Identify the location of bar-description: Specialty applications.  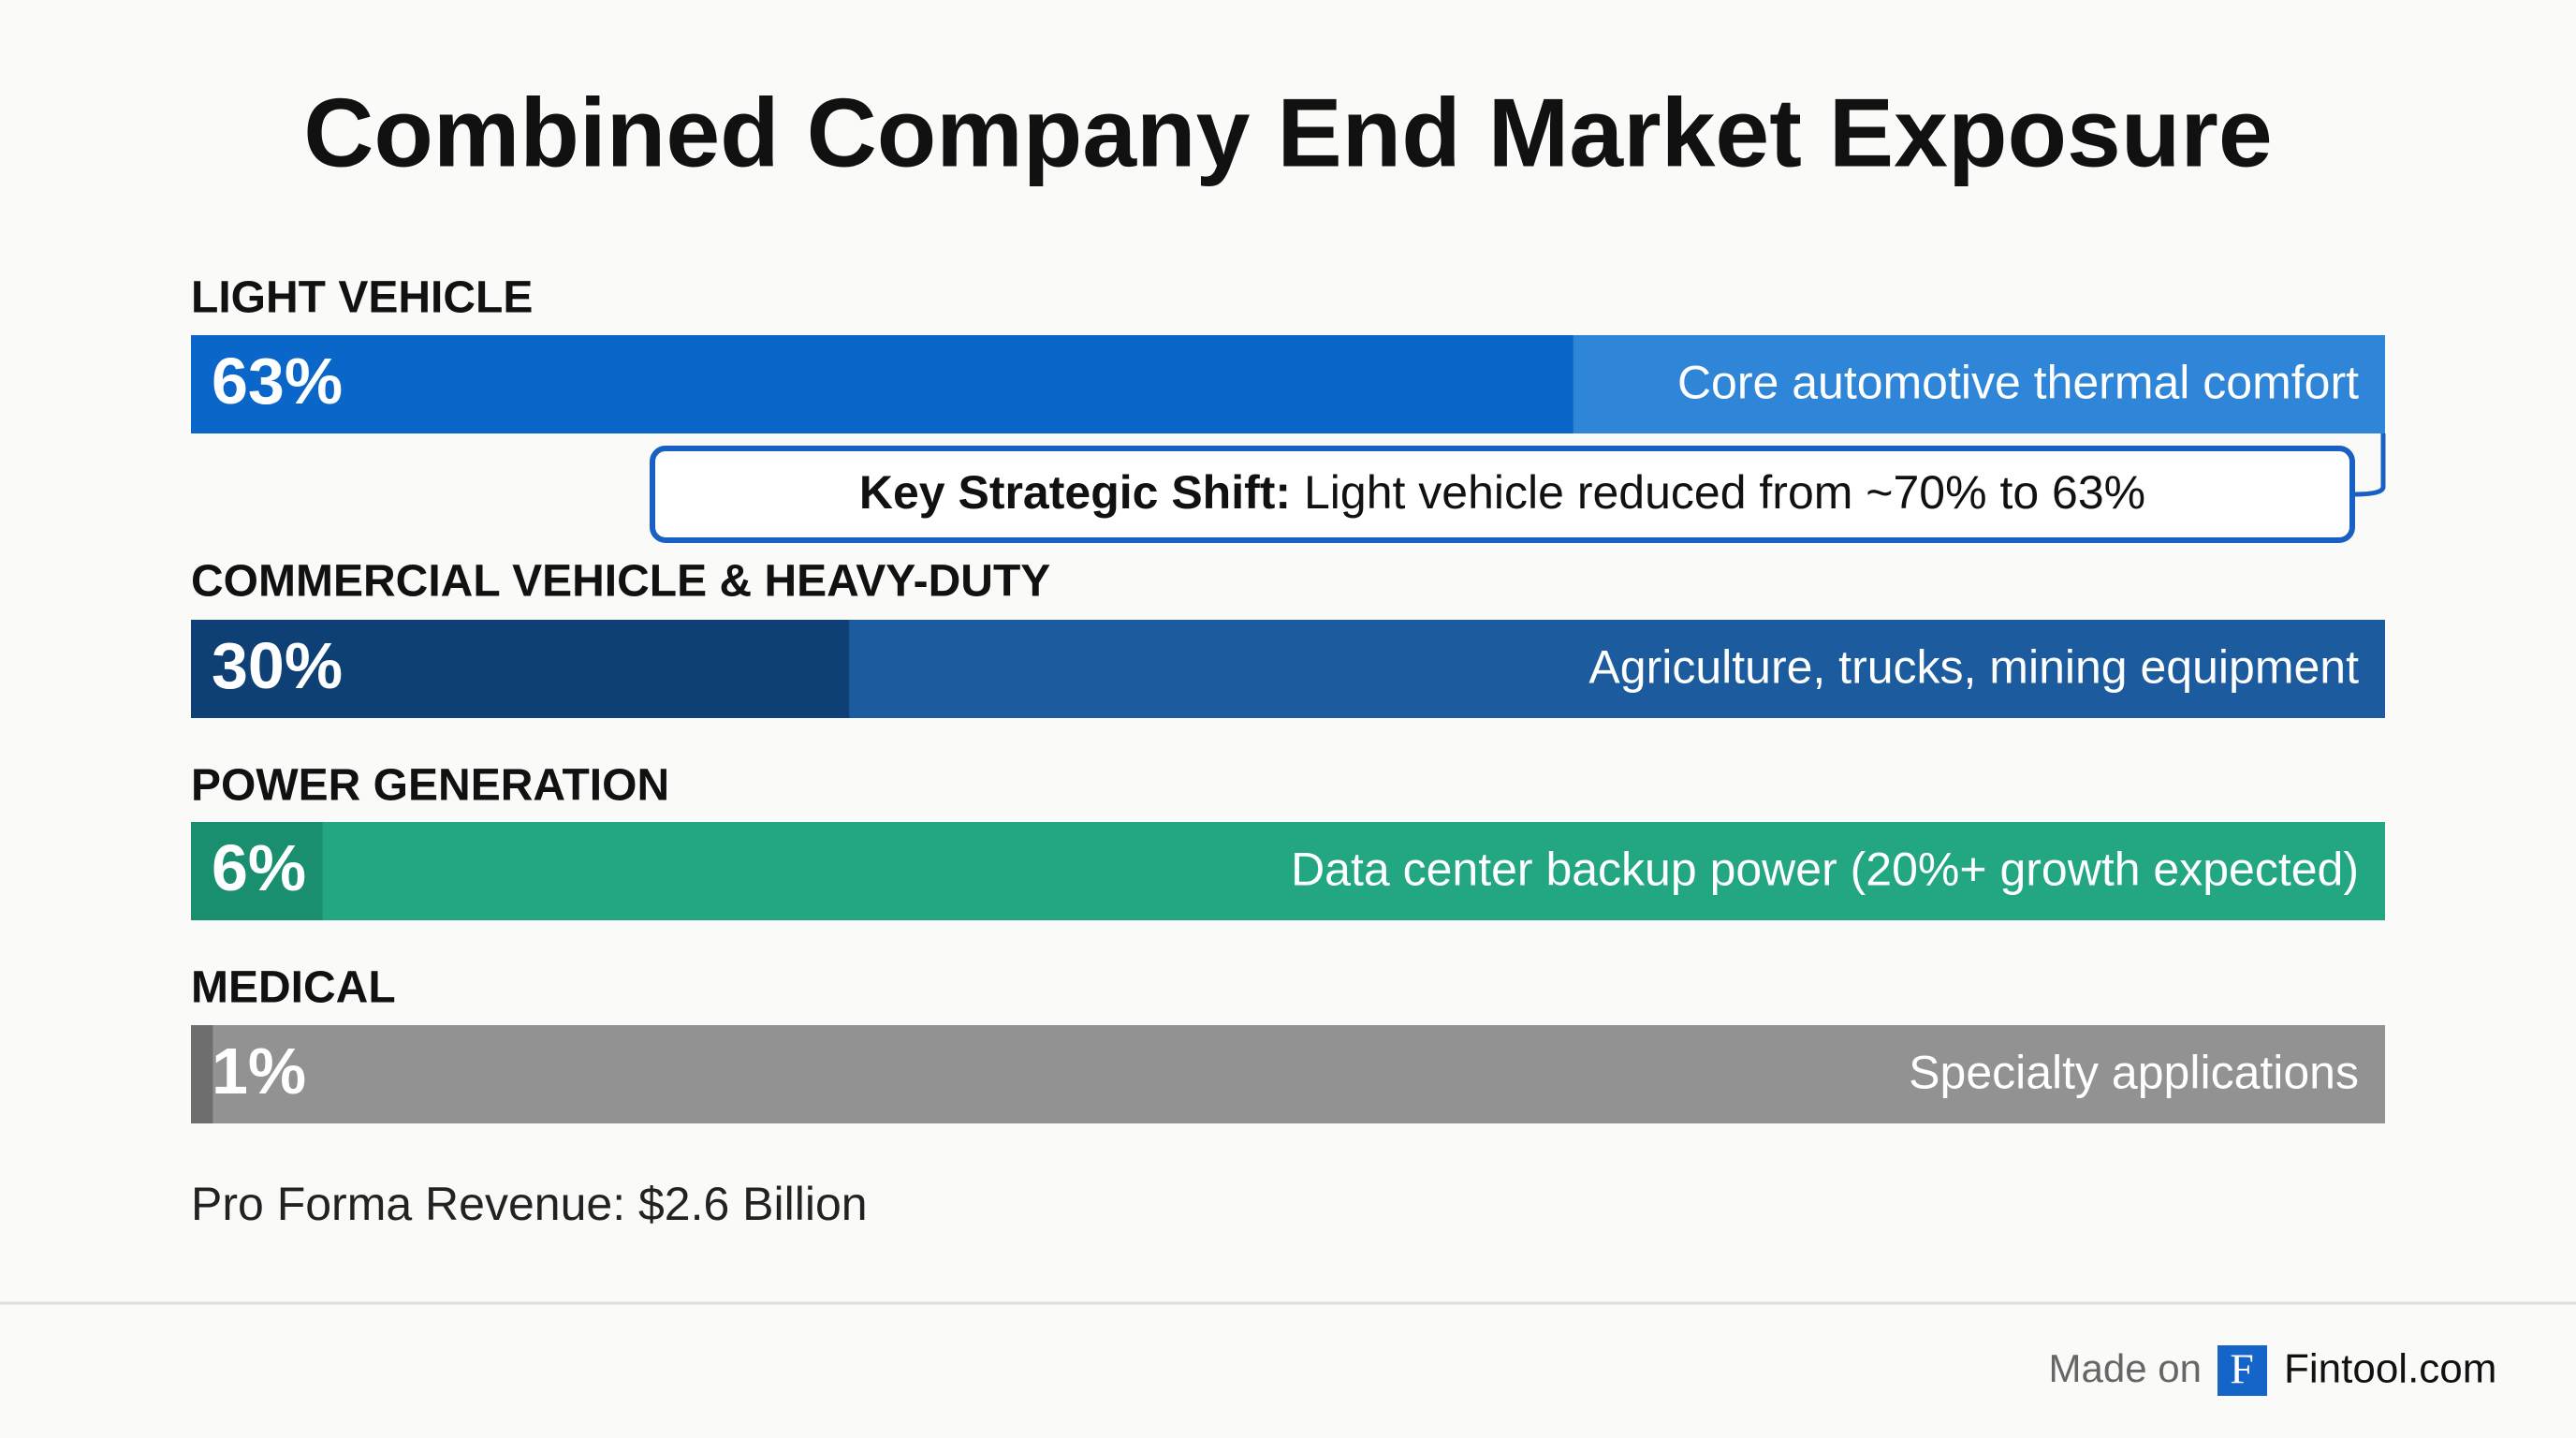
(2134, 1073).